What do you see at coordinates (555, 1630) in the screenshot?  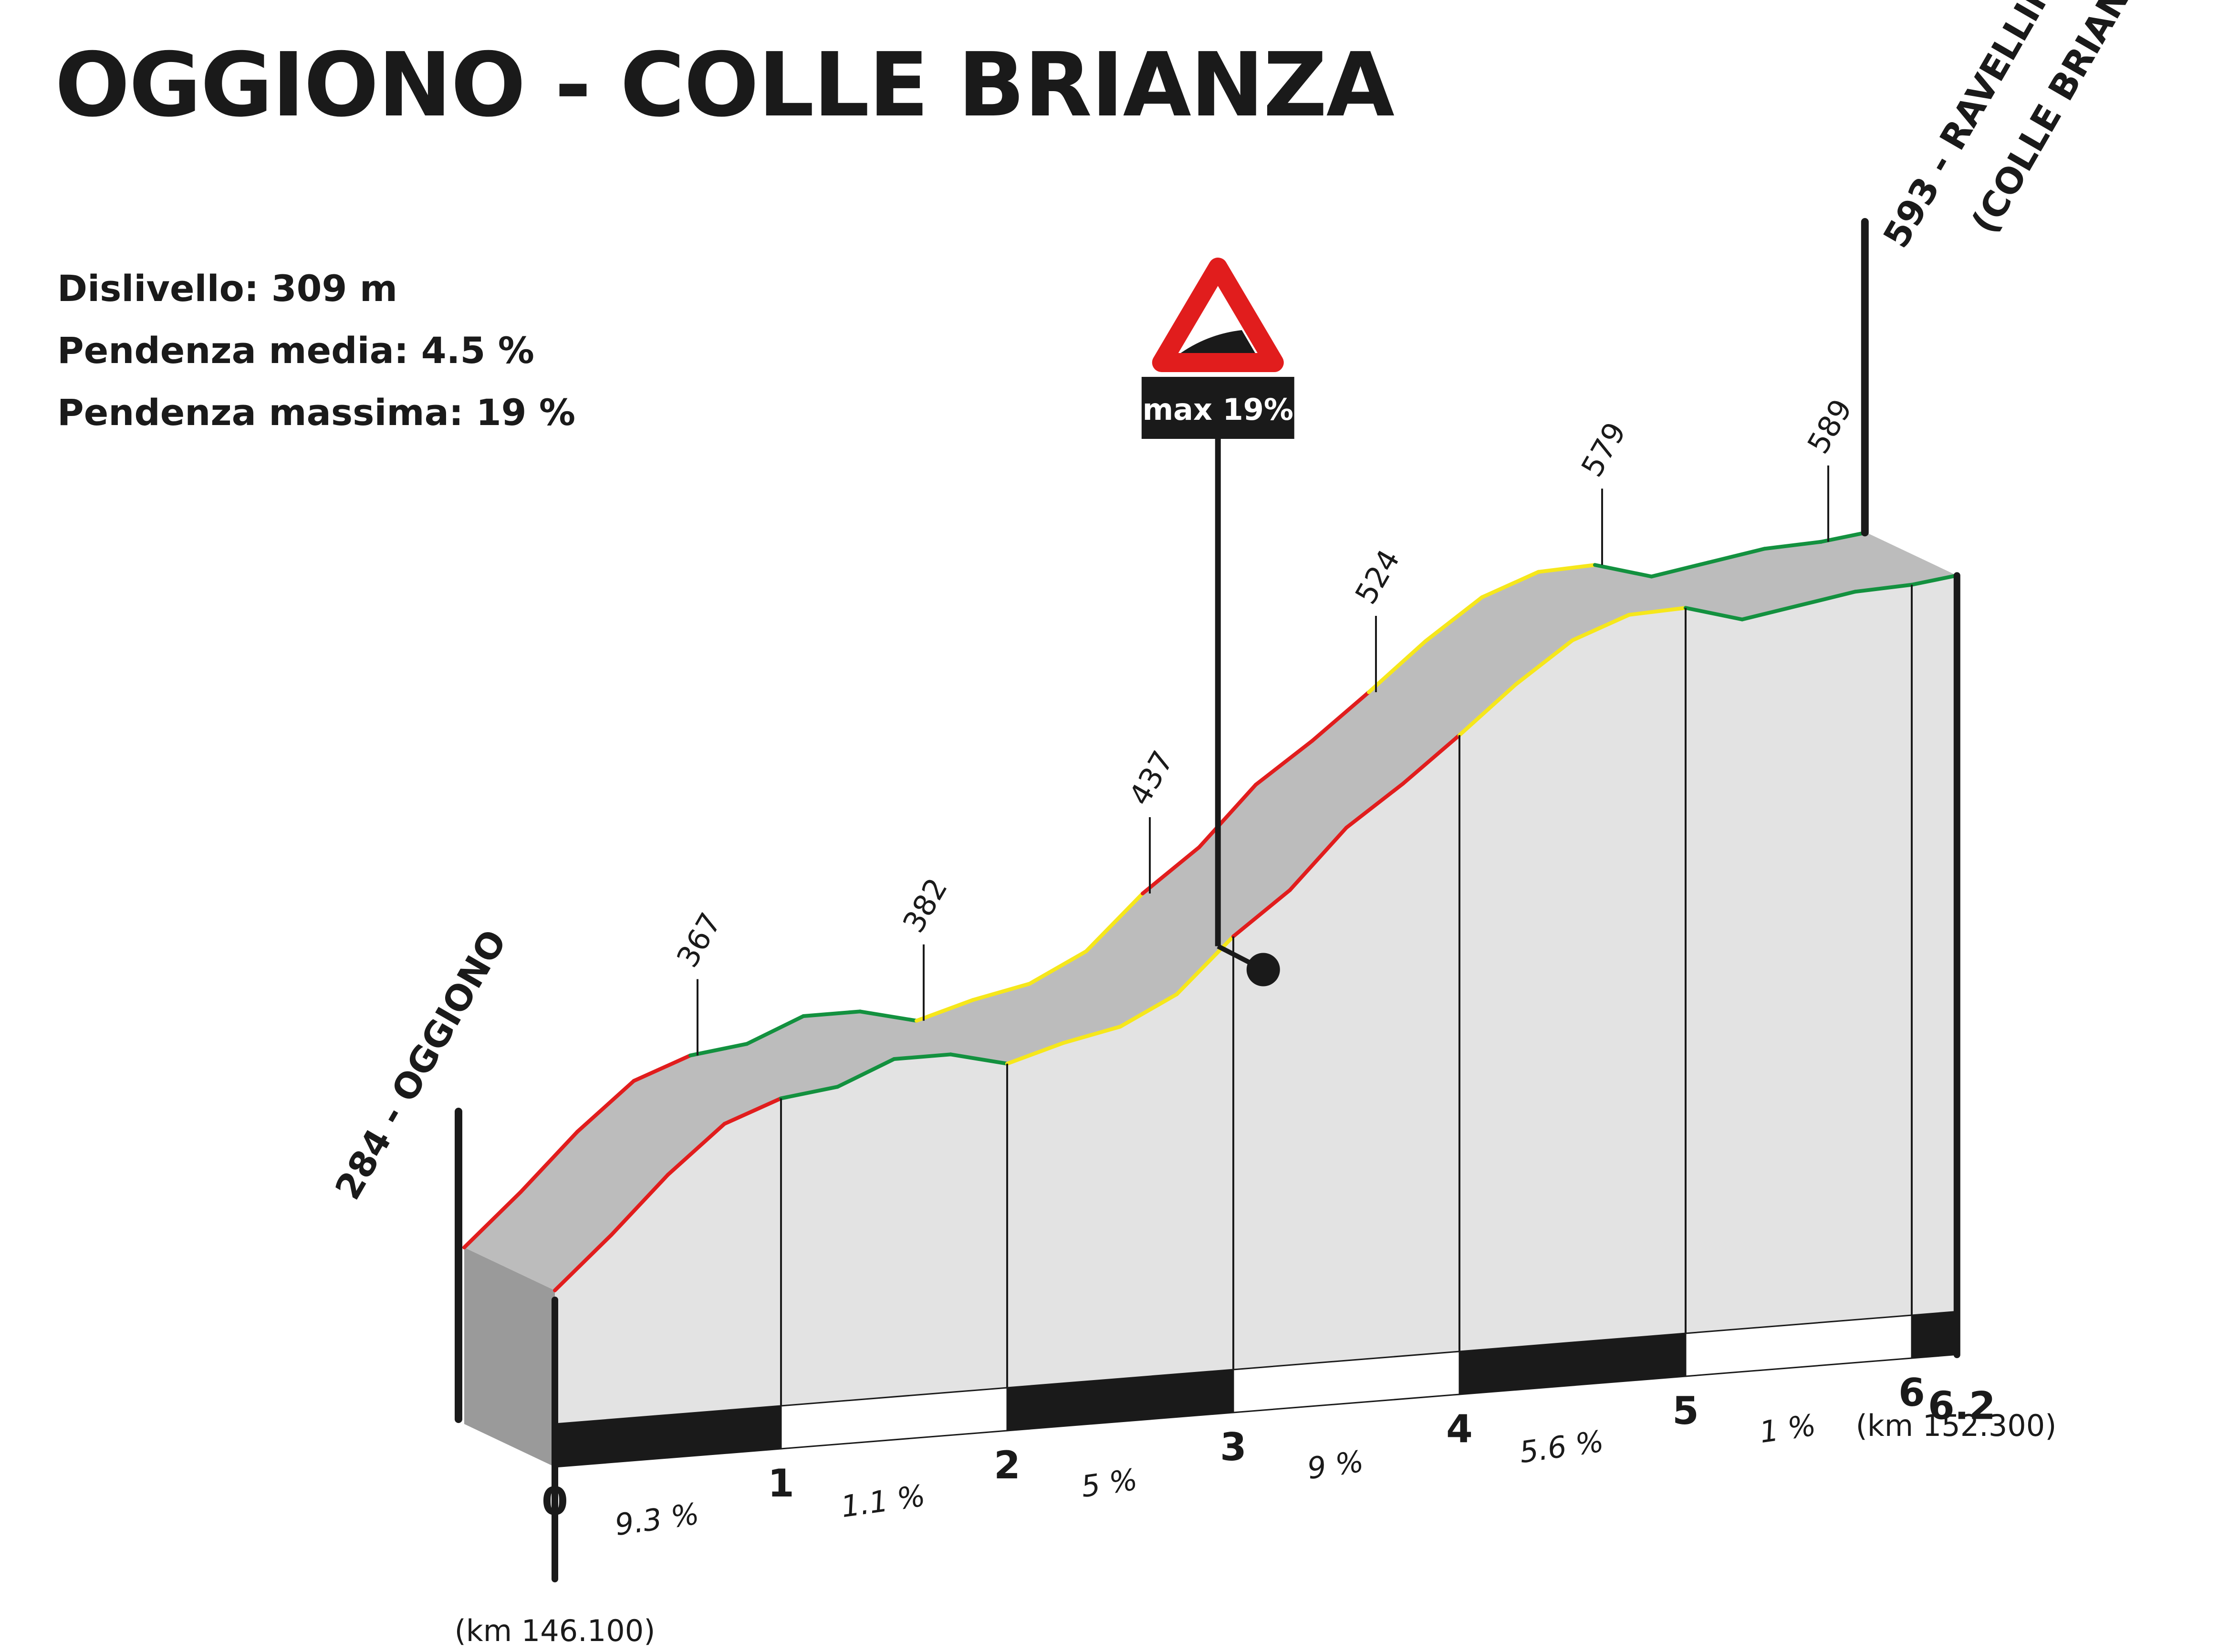 I see `start-km-note: (km 146.100)` at bounding box center [555, 1630].